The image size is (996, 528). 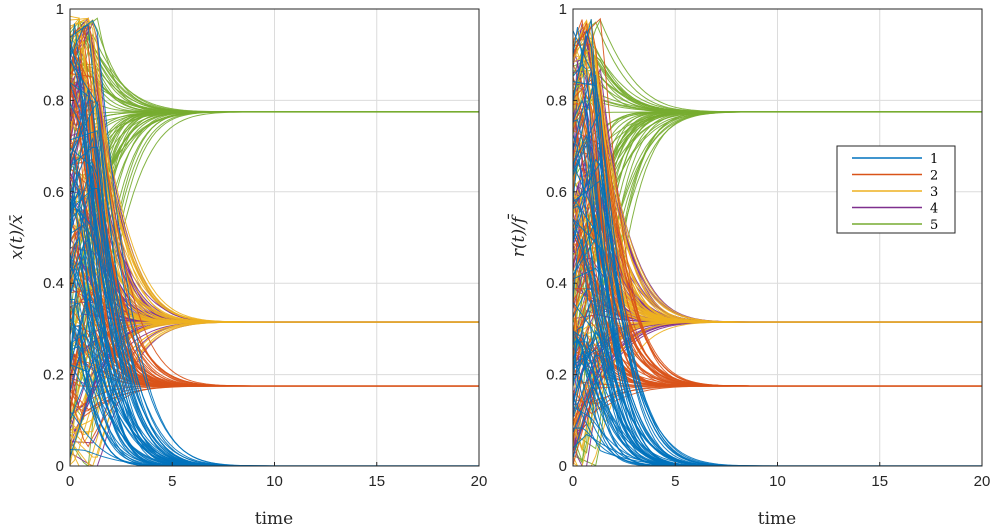 What do you see at coordinates (934, 209) in the screenshot?
I see `legend-label-4: 4` at bounding box center [934, 209].